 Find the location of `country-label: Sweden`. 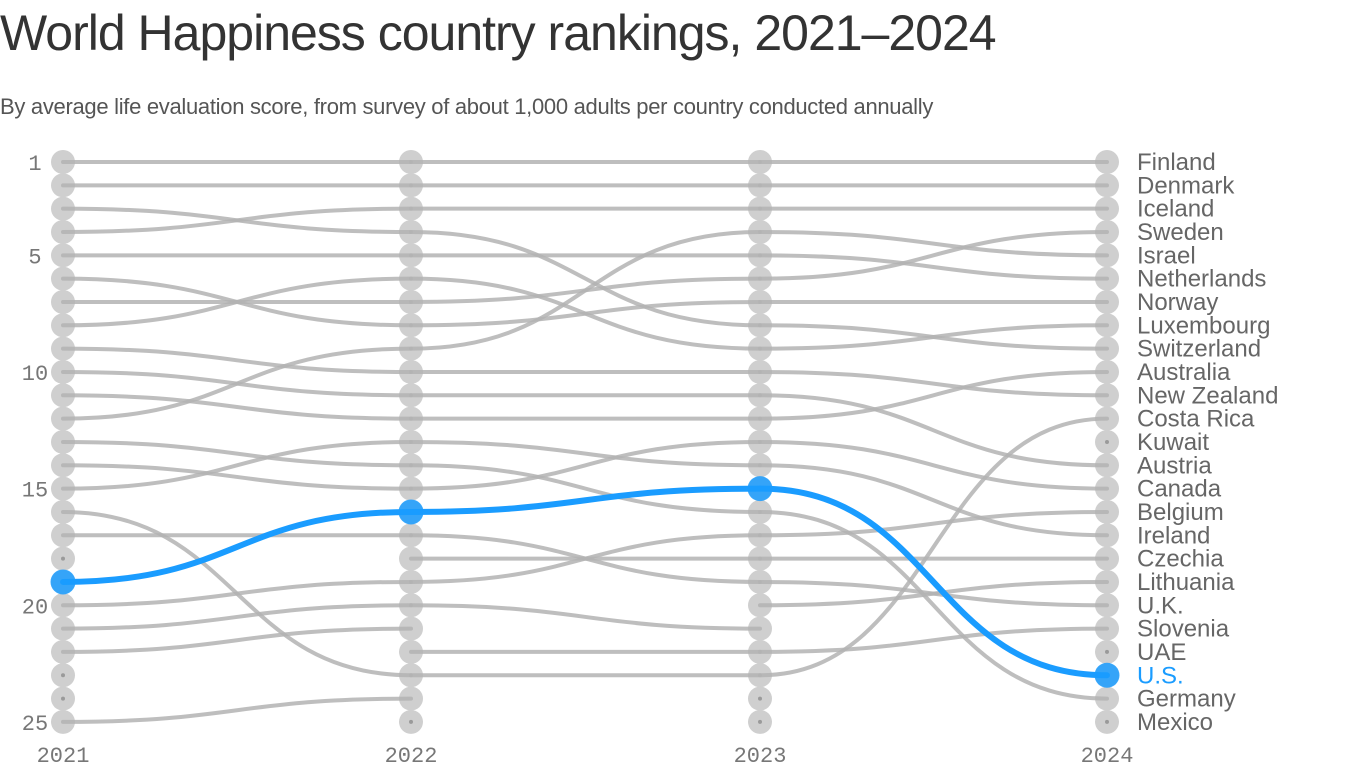

country-label: Sweden is located at coordinates (1180, 232).